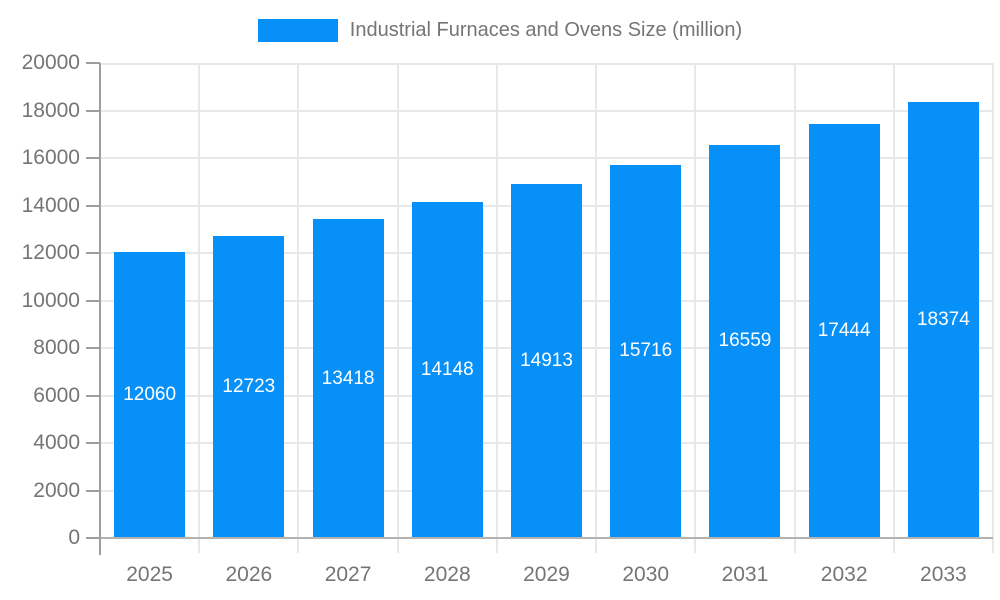  I want to click on bar-value-label: 14913, so click(546, 360).